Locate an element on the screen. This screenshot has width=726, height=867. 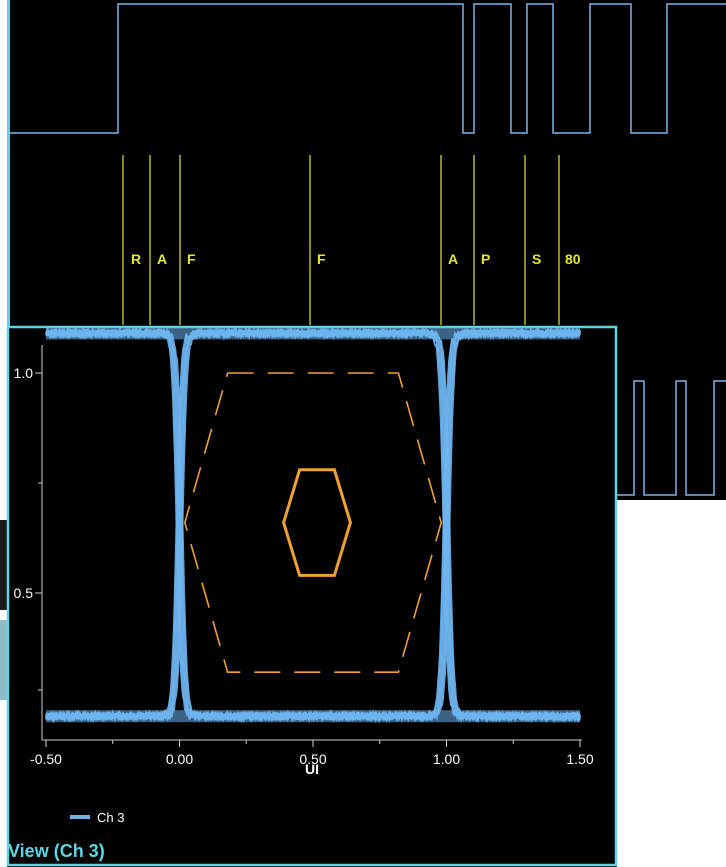
x-tick-label: 0.50 is located at coordinates (312, 759).